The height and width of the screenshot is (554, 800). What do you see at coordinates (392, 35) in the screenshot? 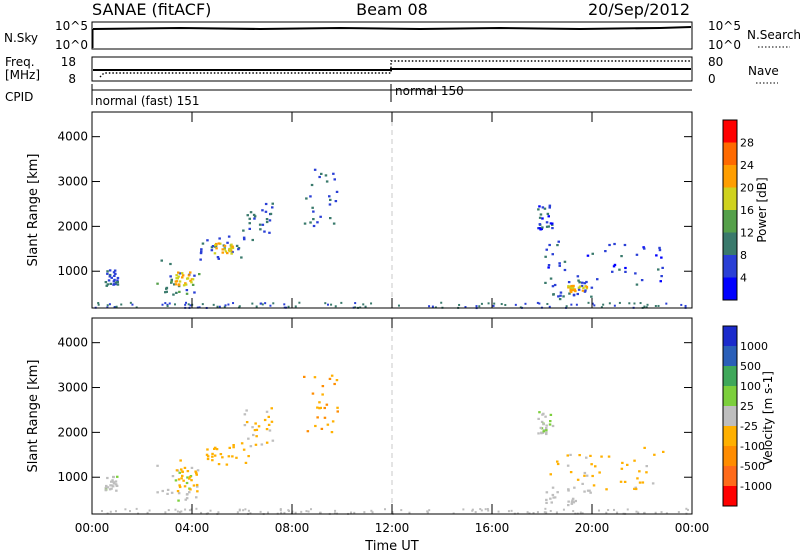
I see `noise-panel-frame` at bounding box center [392, 35].